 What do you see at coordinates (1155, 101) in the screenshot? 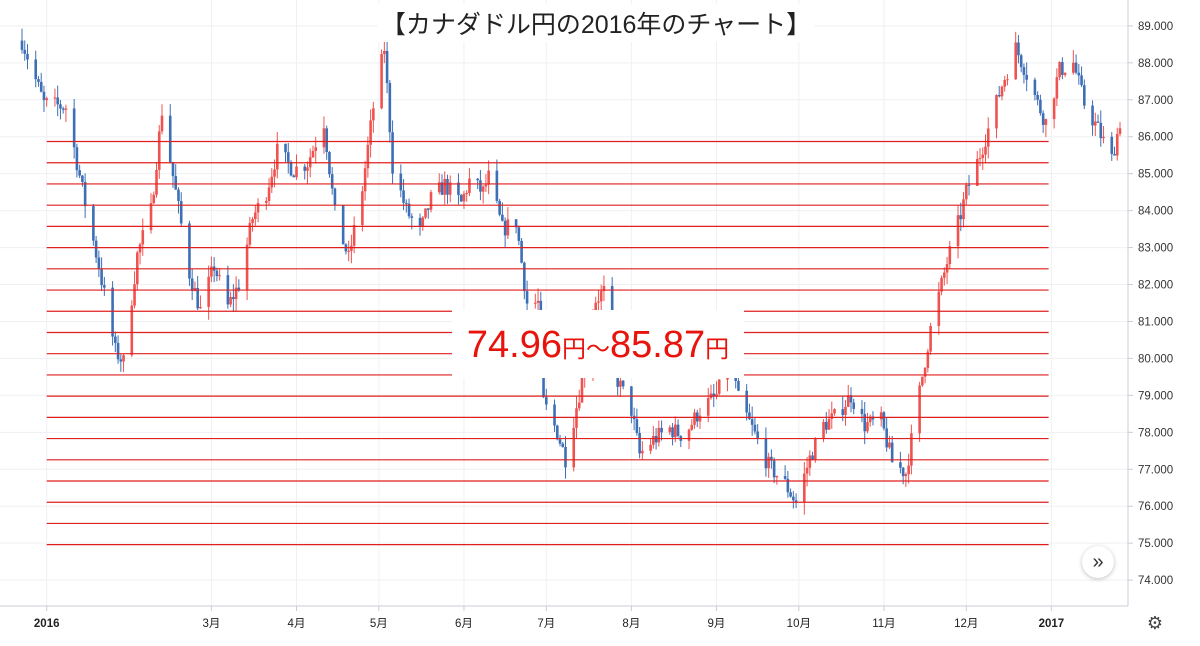
I see `y-tick-label: 87.000` at bounding box center [1155, 101].